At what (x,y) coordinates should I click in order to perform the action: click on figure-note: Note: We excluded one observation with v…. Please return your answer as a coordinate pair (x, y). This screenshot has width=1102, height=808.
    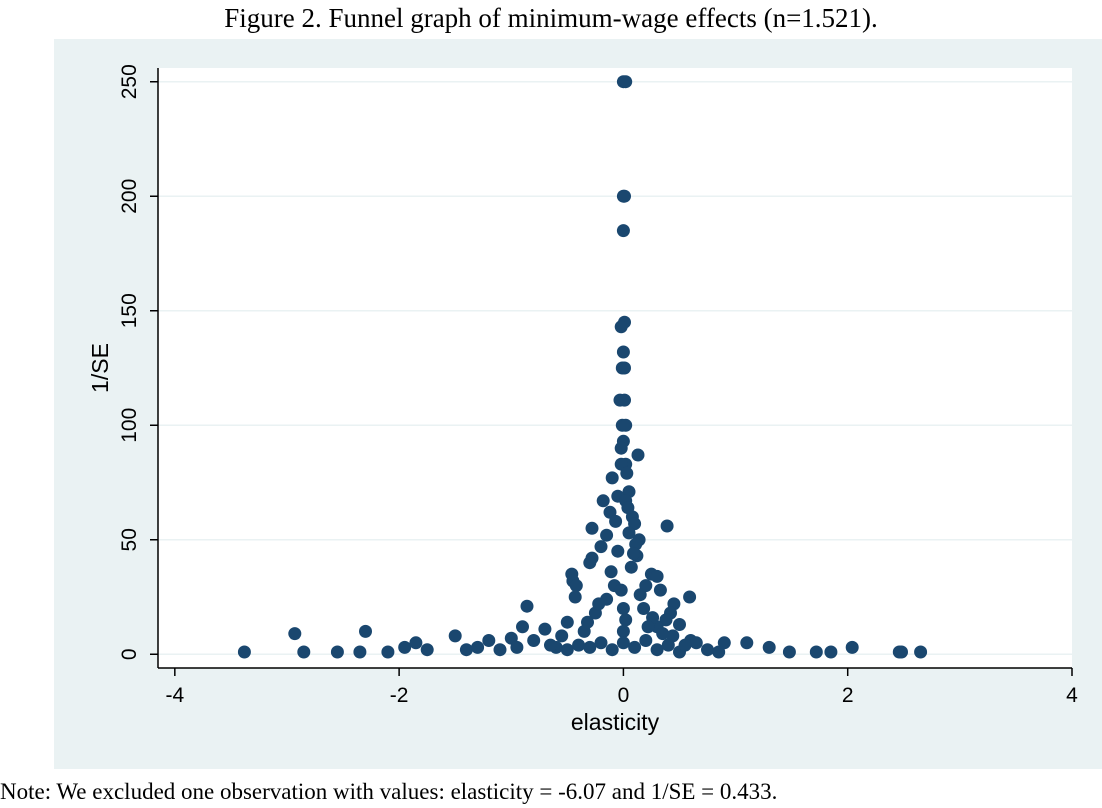
    Looking at the image, I should click on (389, 791).